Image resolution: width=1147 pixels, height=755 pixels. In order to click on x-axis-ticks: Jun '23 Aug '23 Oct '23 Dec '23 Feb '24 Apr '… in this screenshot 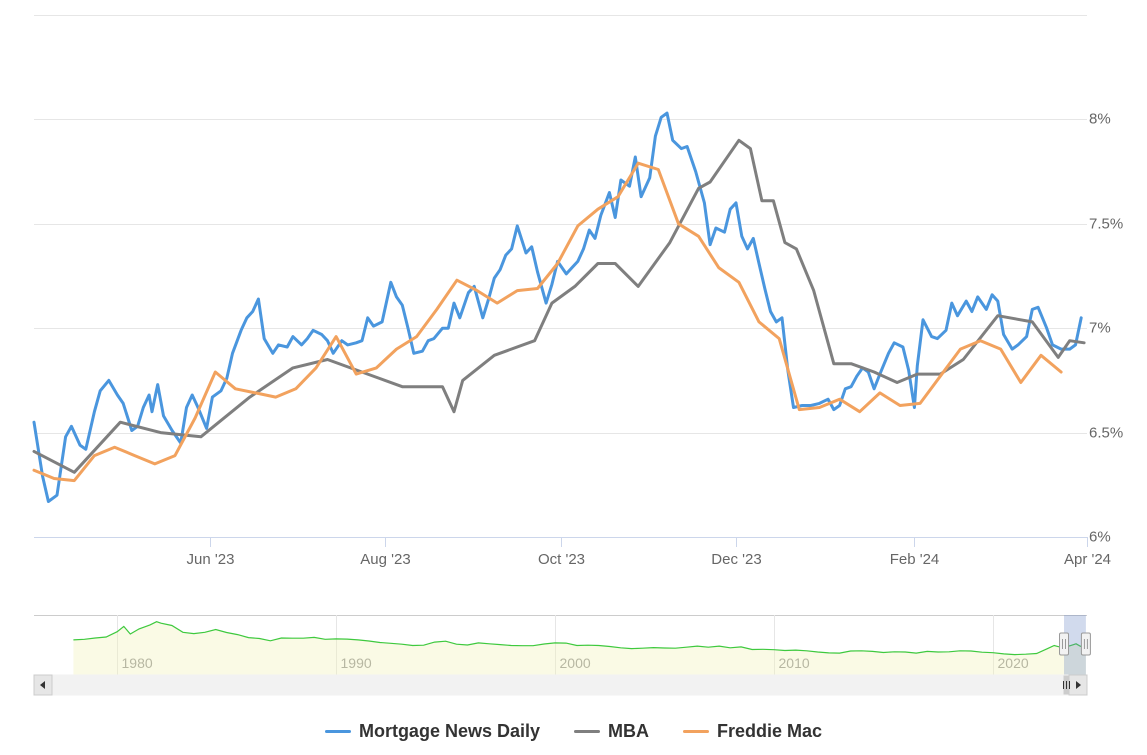, I will do `click(649, 552)`.